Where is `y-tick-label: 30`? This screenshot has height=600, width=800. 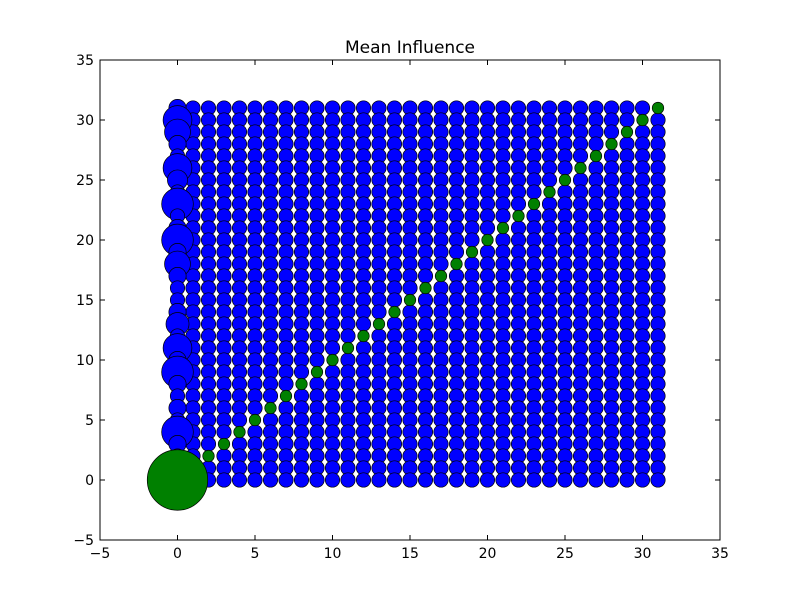
y-tick-label: 30 is located at coordinates (85, 121).